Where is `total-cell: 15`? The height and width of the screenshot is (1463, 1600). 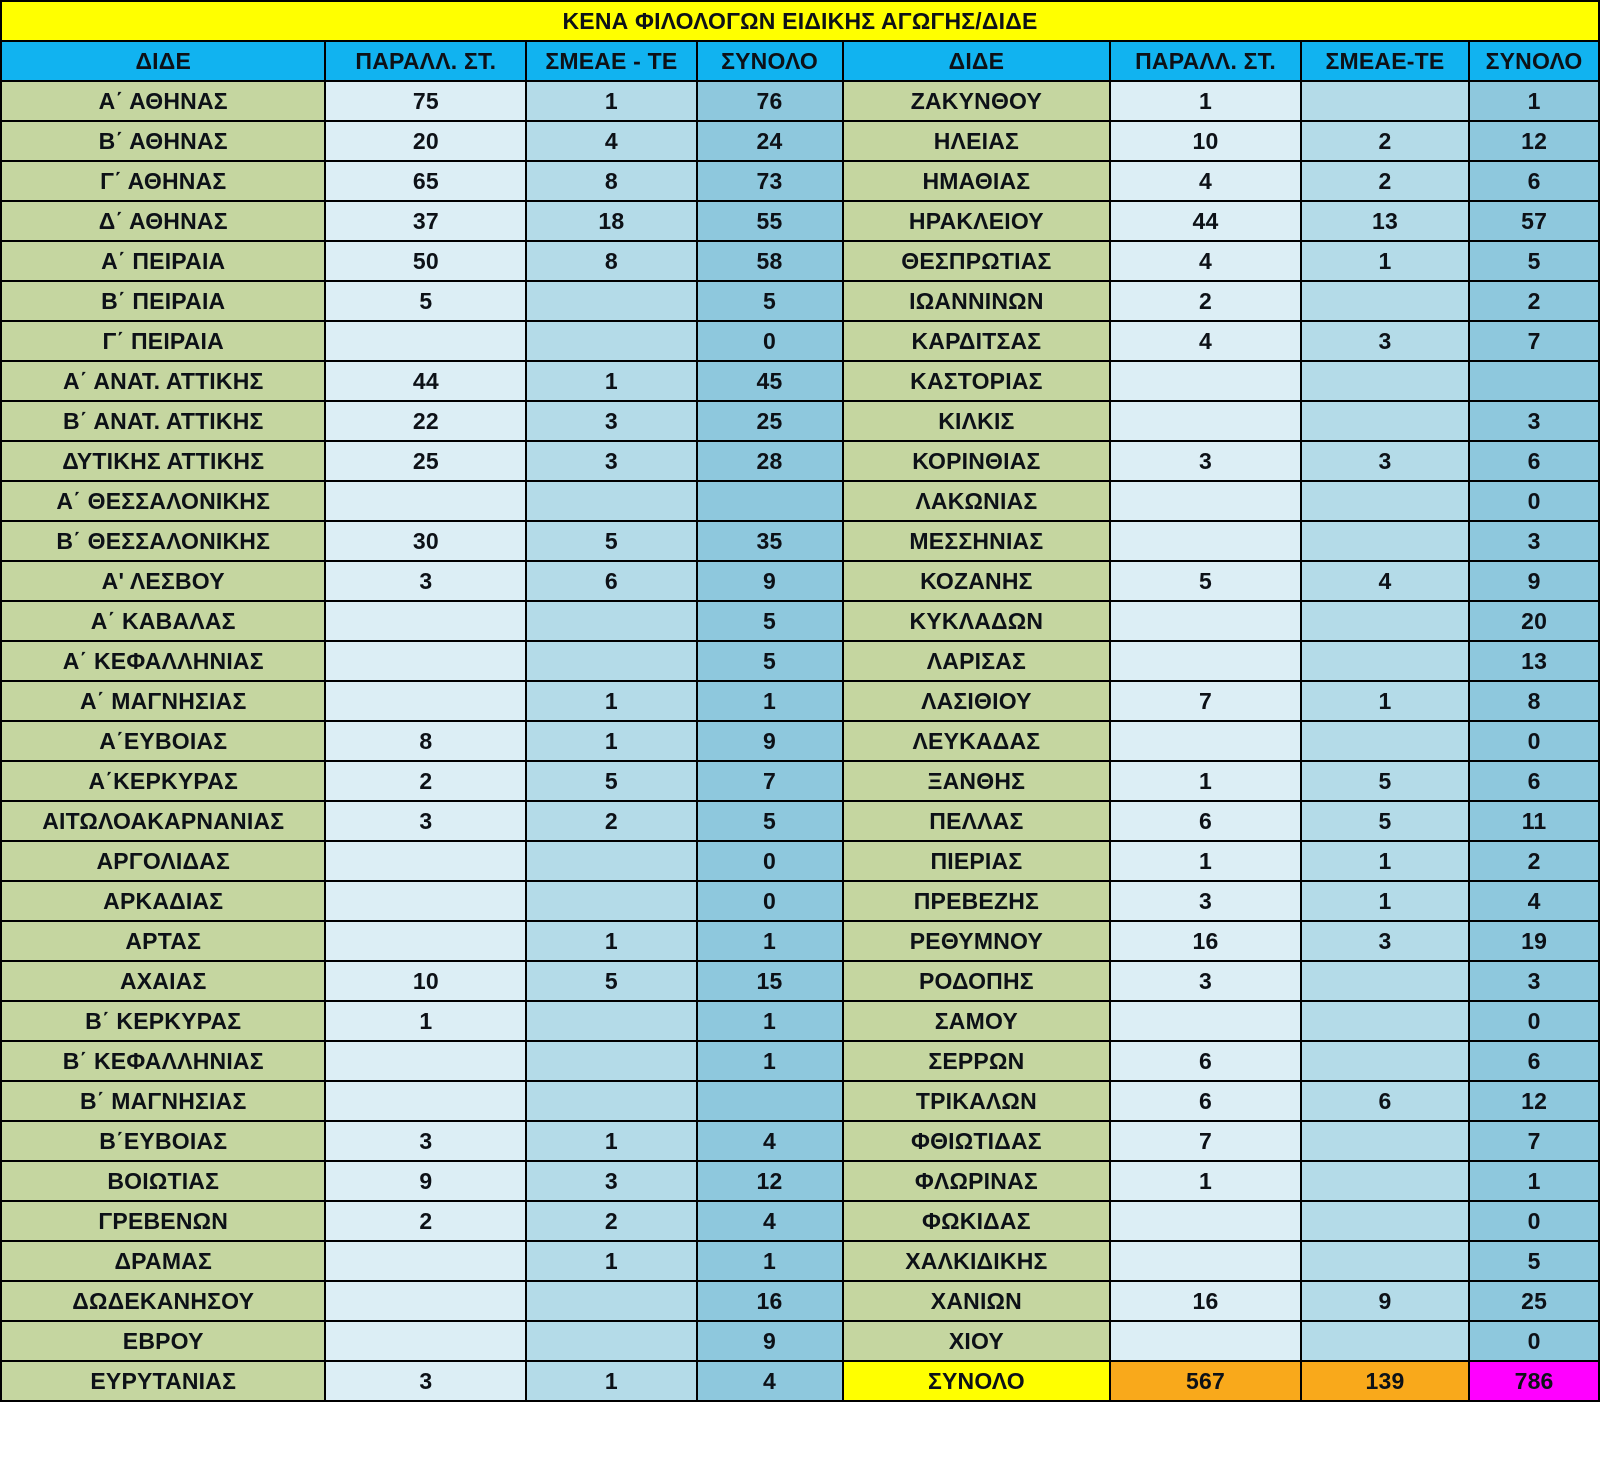
total-cell: 15 is located at coordinates (769, 981).